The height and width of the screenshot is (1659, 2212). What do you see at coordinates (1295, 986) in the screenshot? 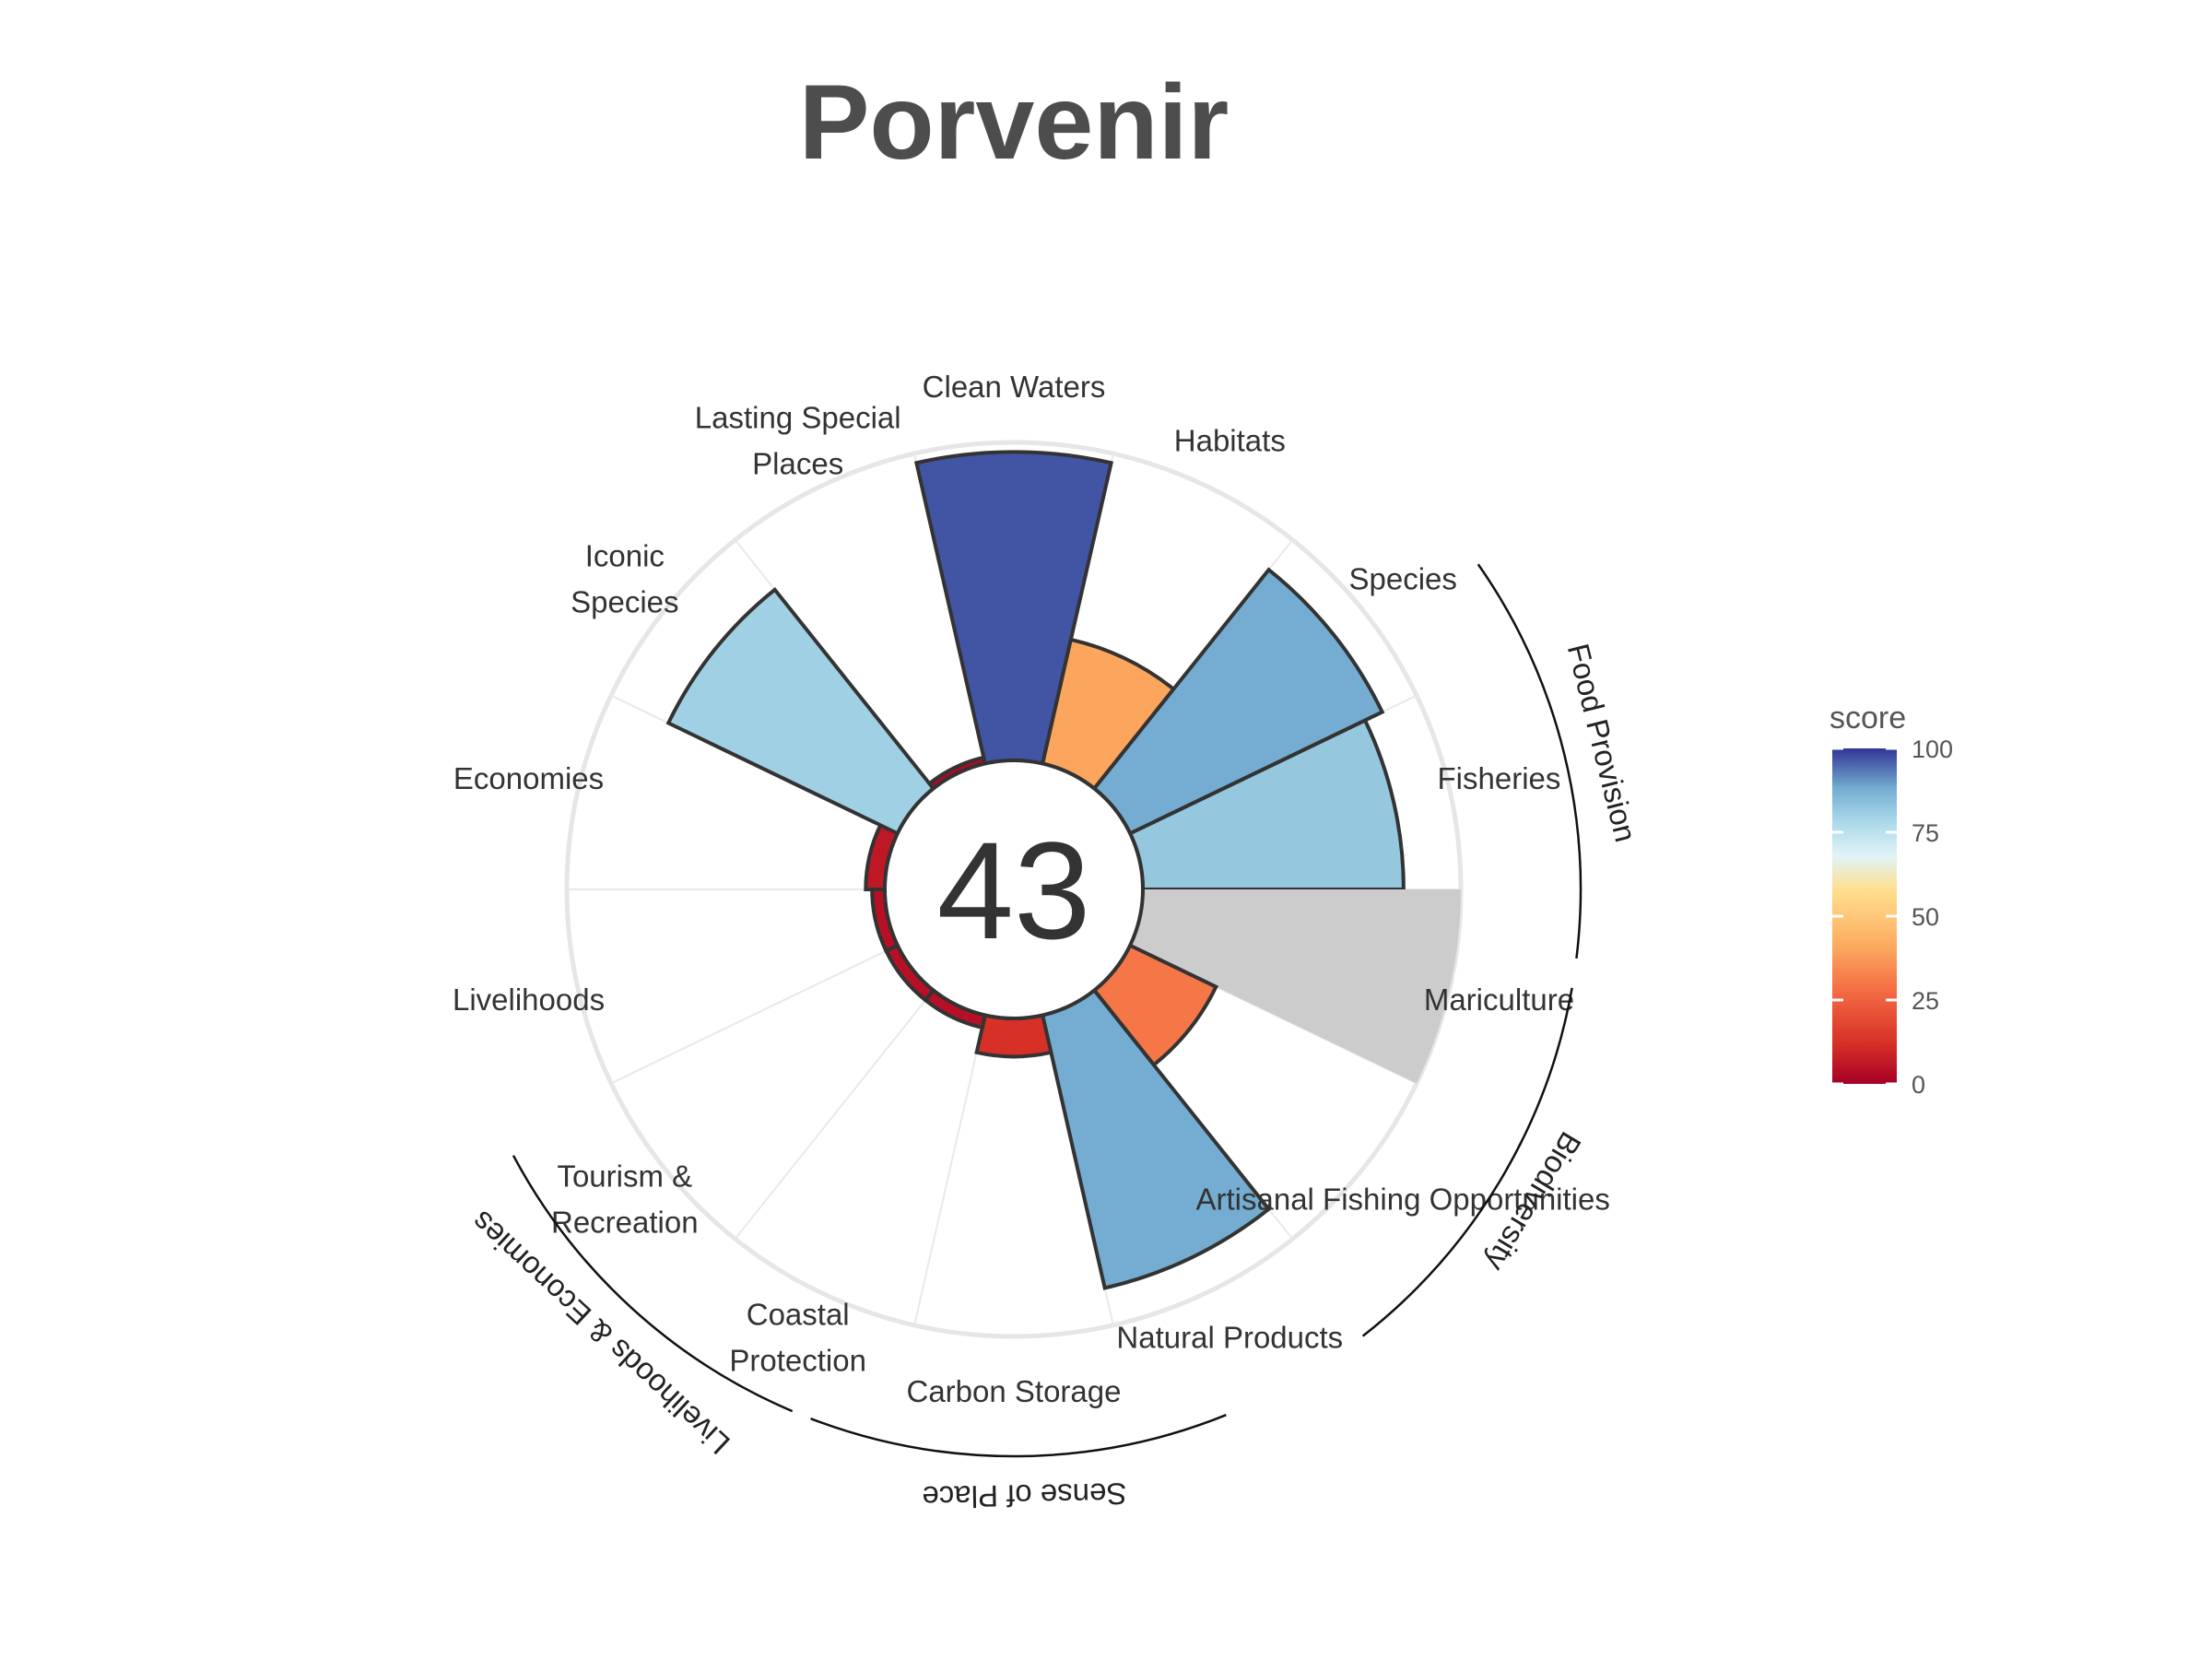
I see `bar-mariculture` at bounding box center [1295, 986].